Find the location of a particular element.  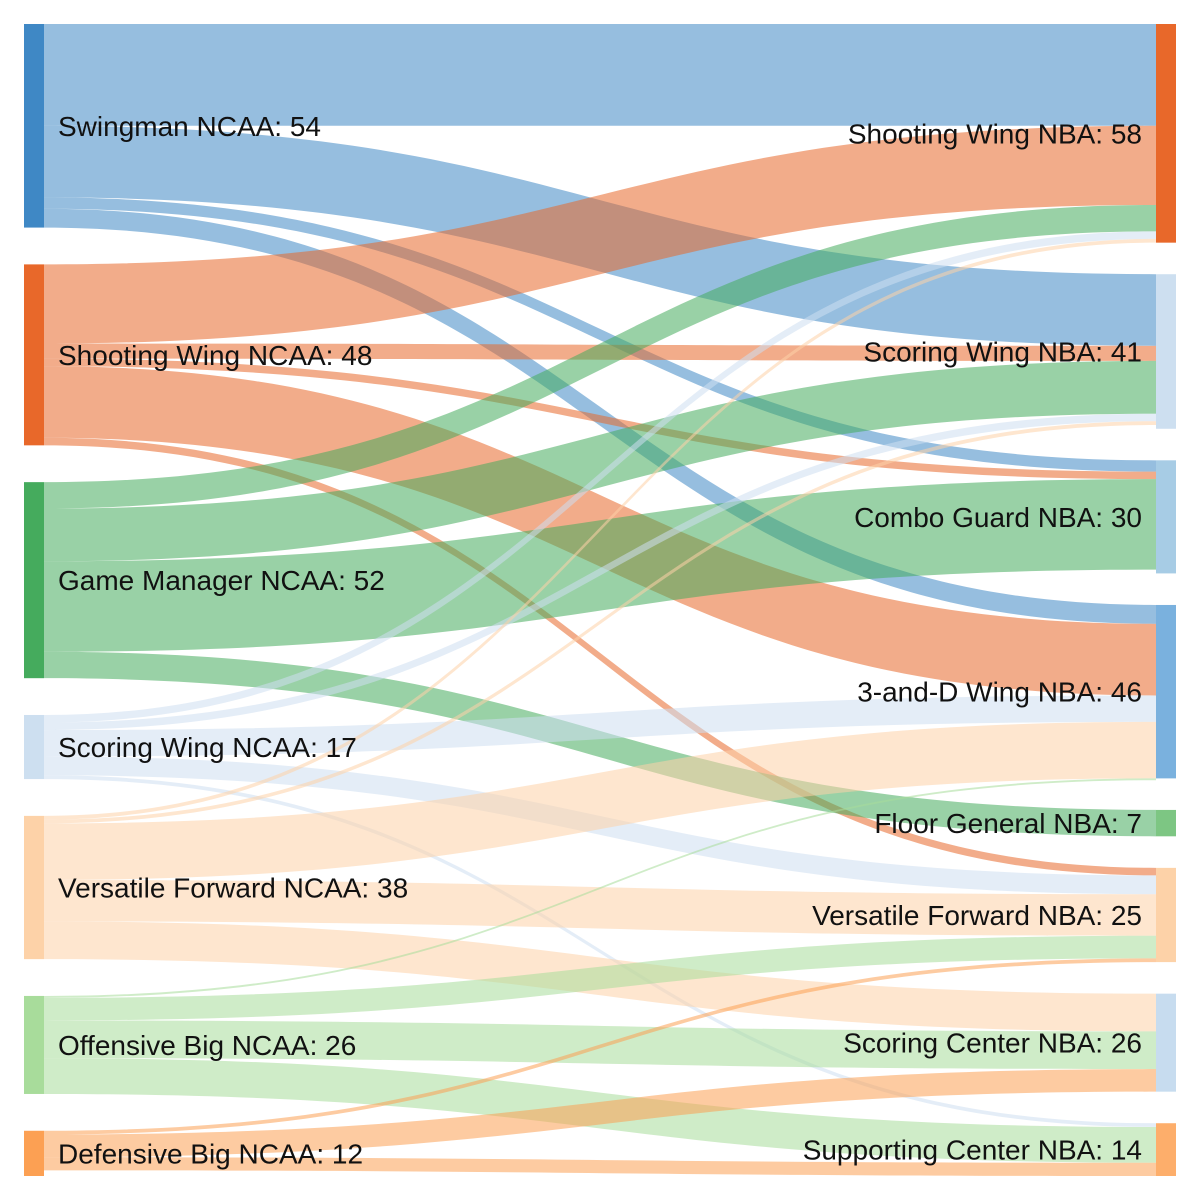

source-label-scoring_wing: Scoring Wing NCAA: 17 is located at coordinates (207, 747).